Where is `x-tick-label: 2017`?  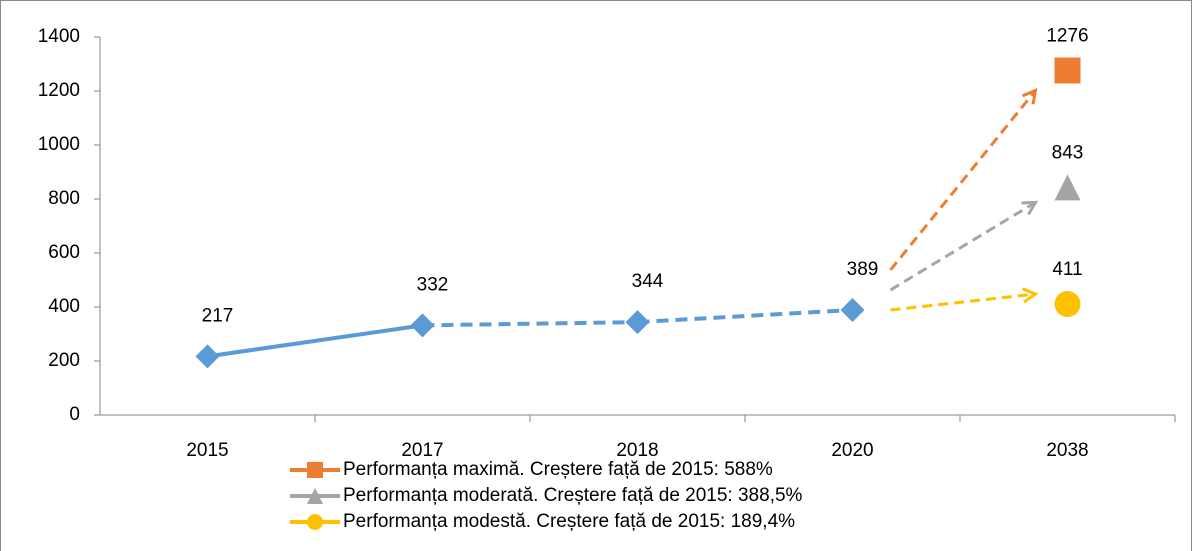
x-tick-label: 2017 is located at coordinates (422, 450).